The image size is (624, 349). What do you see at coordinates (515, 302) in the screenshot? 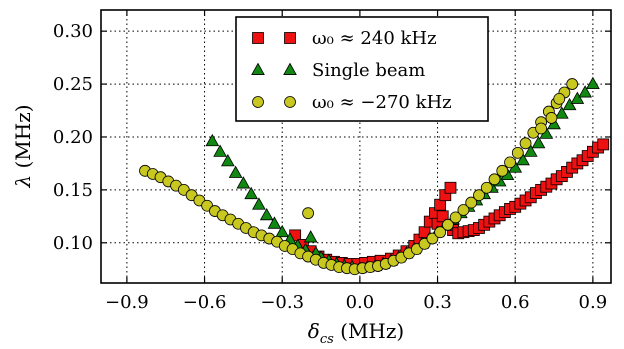
I see `x-tick-label: 0.6` at bounding box center [515, 302].